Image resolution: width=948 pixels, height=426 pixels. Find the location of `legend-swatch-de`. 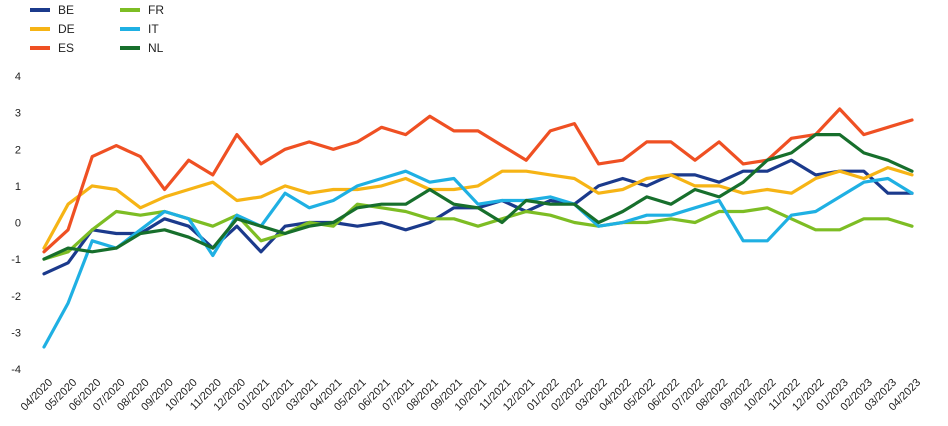

legend-swatch-de is located at coordinates (40, 29).